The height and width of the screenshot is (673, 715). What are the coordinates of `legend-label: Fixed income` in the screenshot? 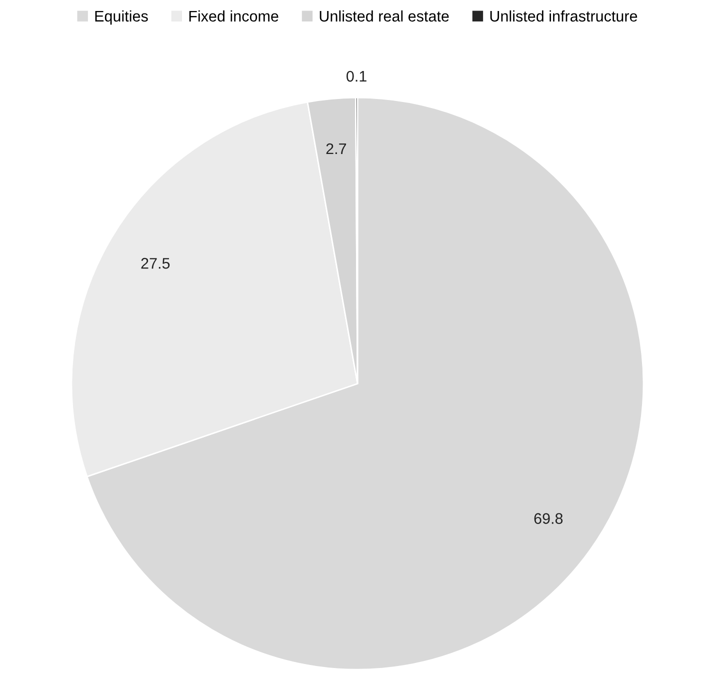 It's located at (233, 16).